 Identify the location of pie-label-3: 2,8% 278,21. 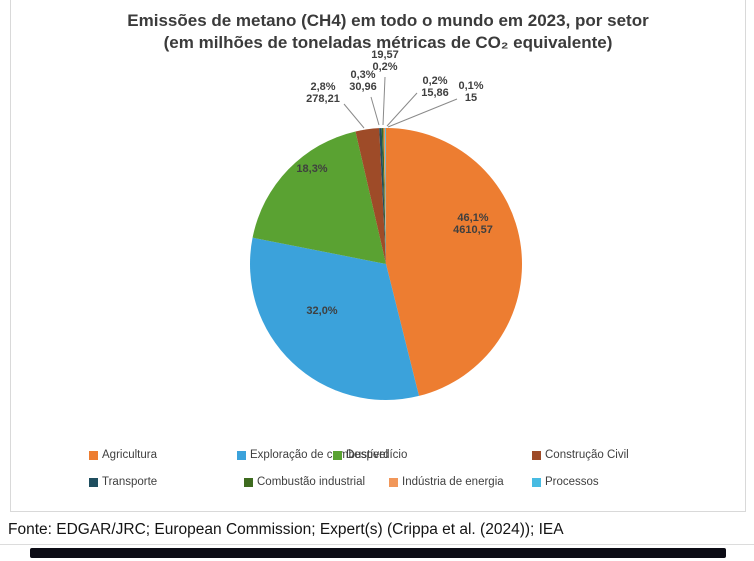
(323, 93).